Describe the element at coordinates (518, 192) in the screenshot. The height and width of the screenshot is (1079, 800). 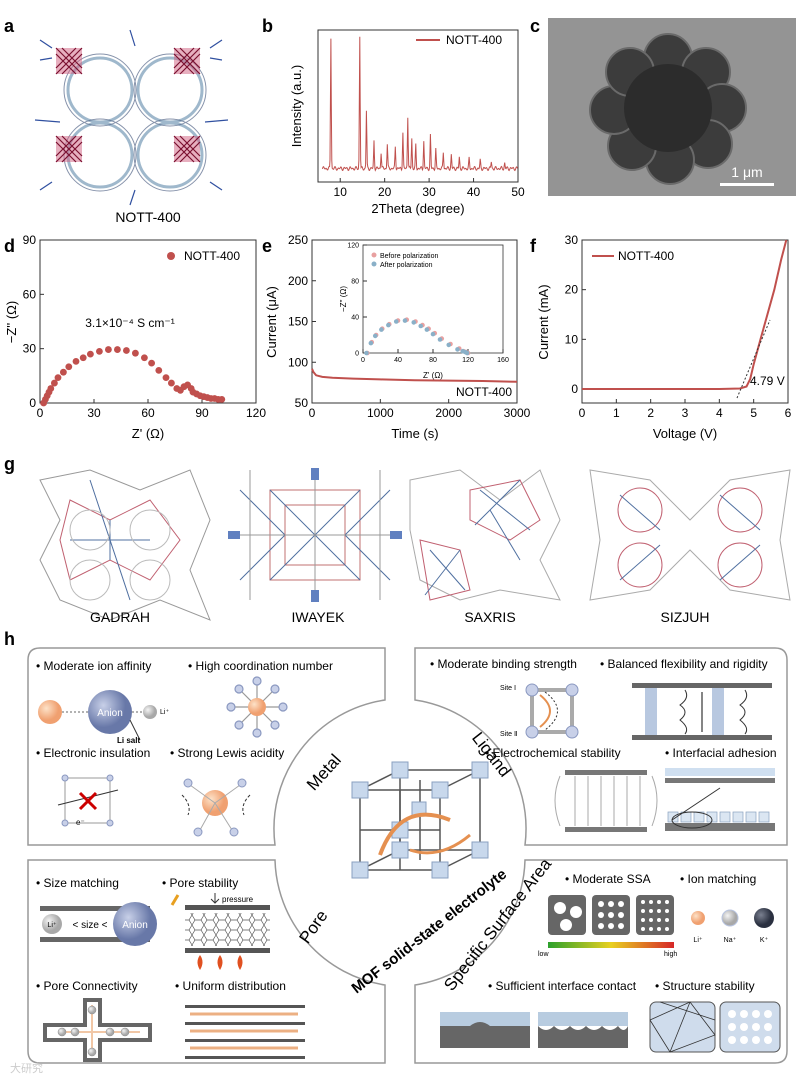
I see `chart-b-xtick-label: 50` at that location.